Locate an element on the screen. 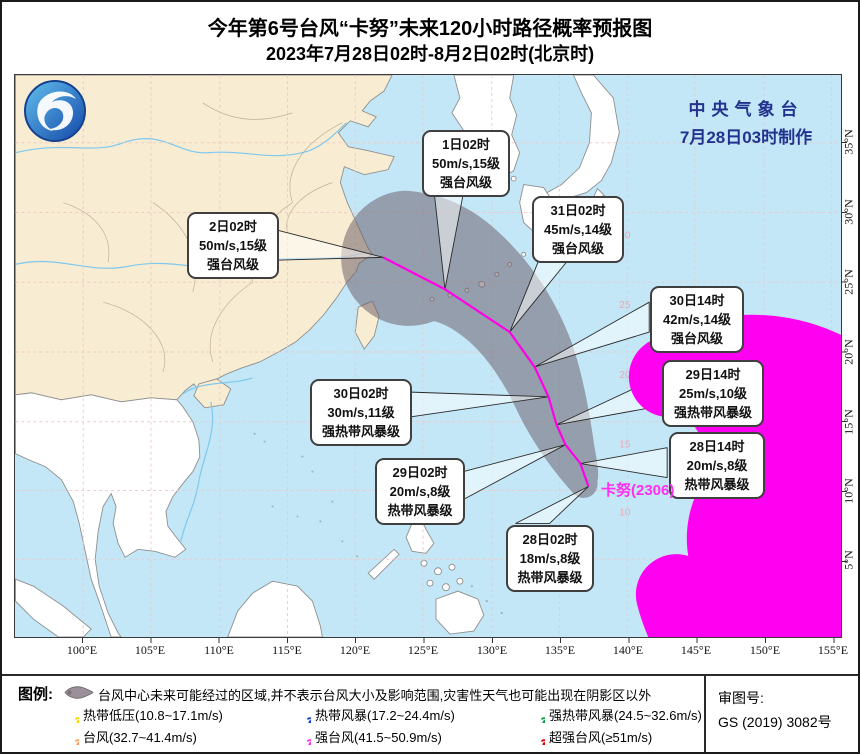  forecast-wind: 18m/s,8级 is located at coordinates (550, 558).